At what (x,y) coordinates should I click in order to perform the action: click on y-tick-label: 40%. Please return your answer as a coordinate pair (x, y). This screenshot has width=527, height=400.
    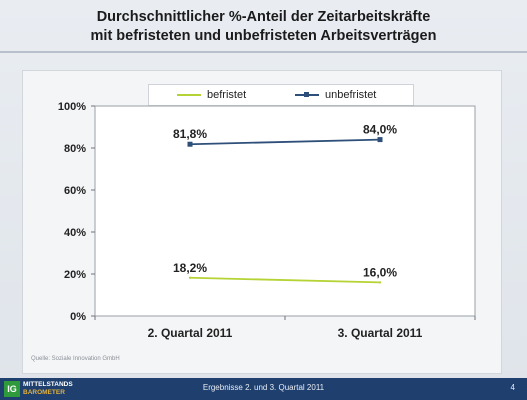
    Looking at the image, I should click on (75, 233).